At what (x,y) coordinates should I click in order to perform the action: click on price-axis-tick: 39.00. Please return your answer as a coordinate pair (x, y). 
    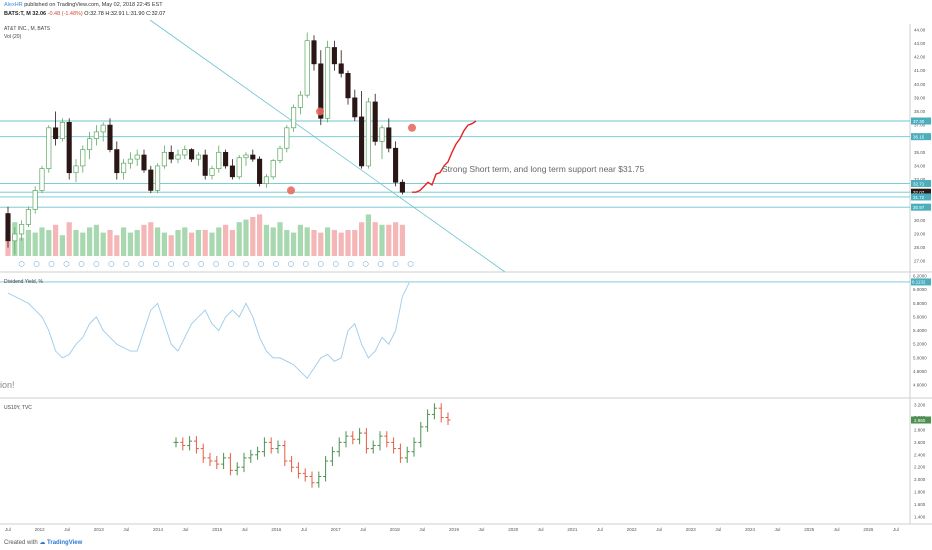
    Looking at the image, I should click on (920, 97).